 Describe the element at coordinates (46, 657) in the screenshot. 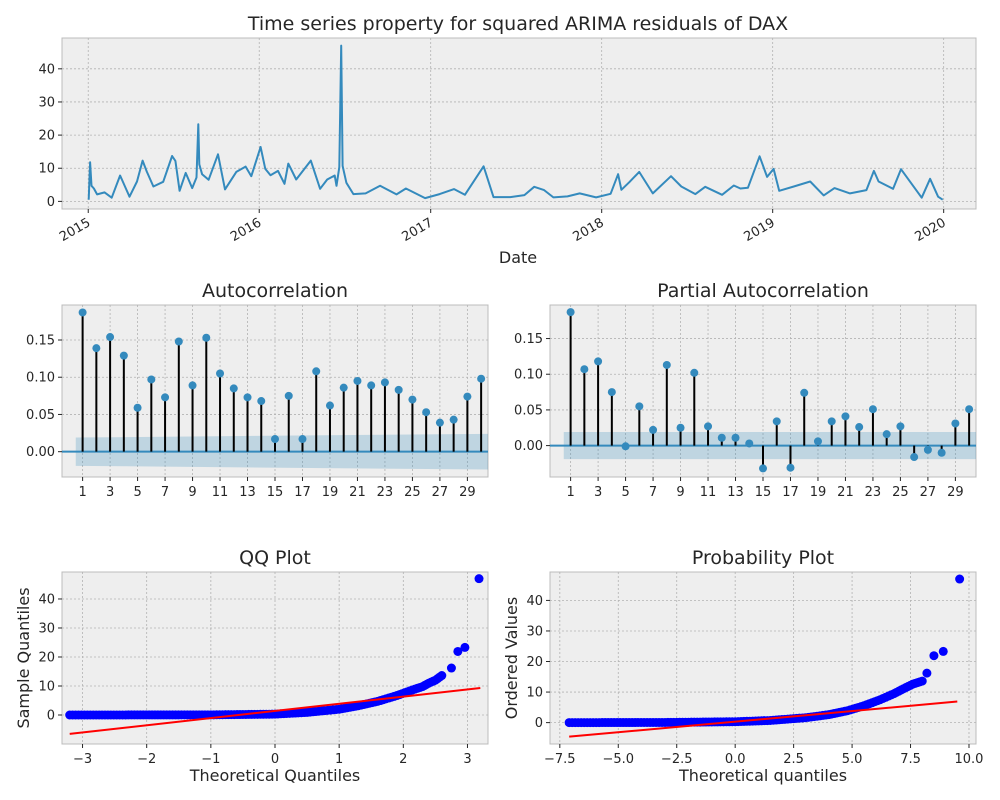

I see `qq-ytick-label: 20` at that location.